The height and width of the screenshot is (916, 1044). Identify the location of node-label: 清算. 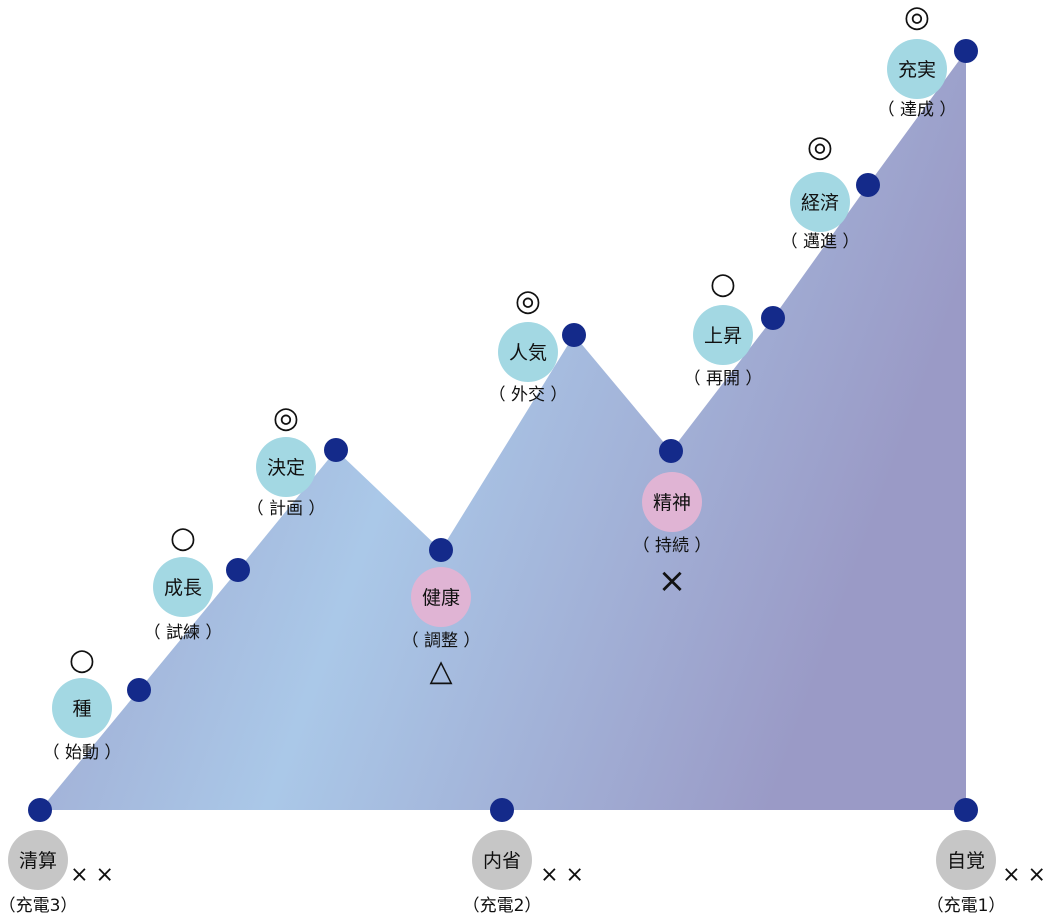
(38, 861).